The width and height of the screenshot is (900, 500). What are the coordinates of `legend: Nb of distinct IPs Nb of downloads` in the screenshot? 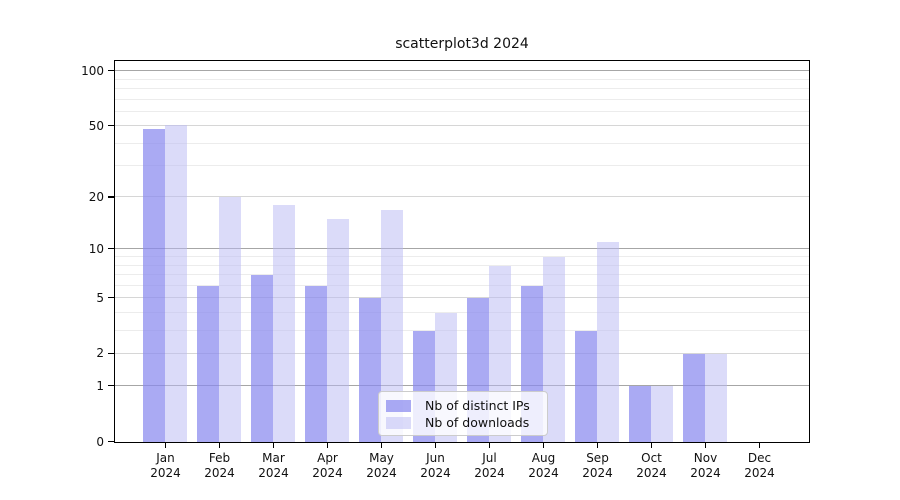 It's located at (463, 413).